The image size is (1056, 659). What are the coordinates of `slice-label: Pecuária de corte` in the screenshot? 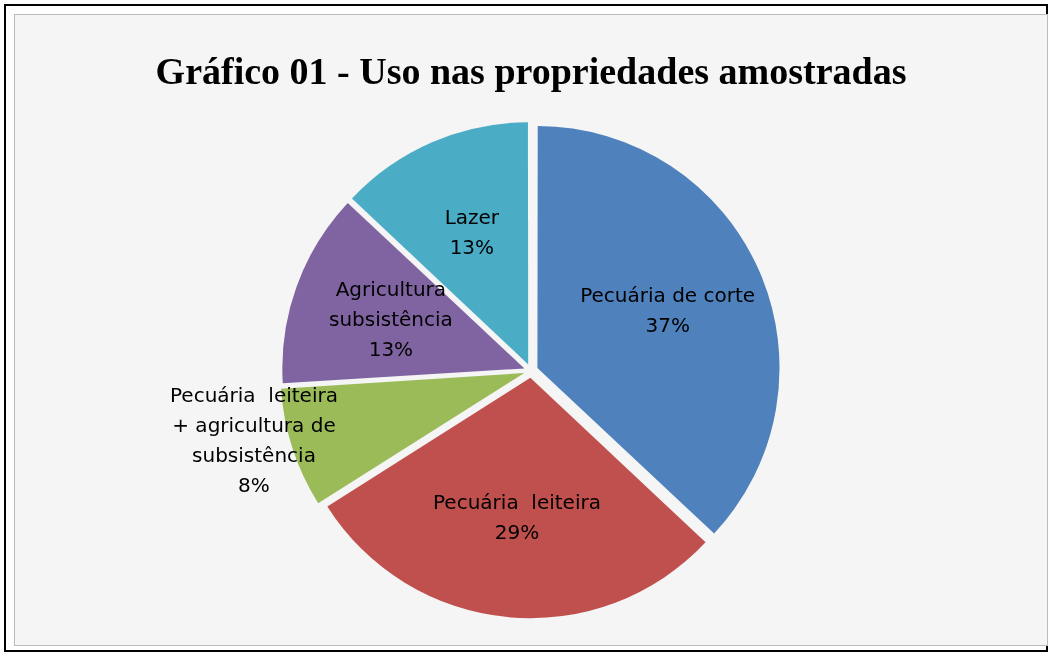 It's located at (668, 294).